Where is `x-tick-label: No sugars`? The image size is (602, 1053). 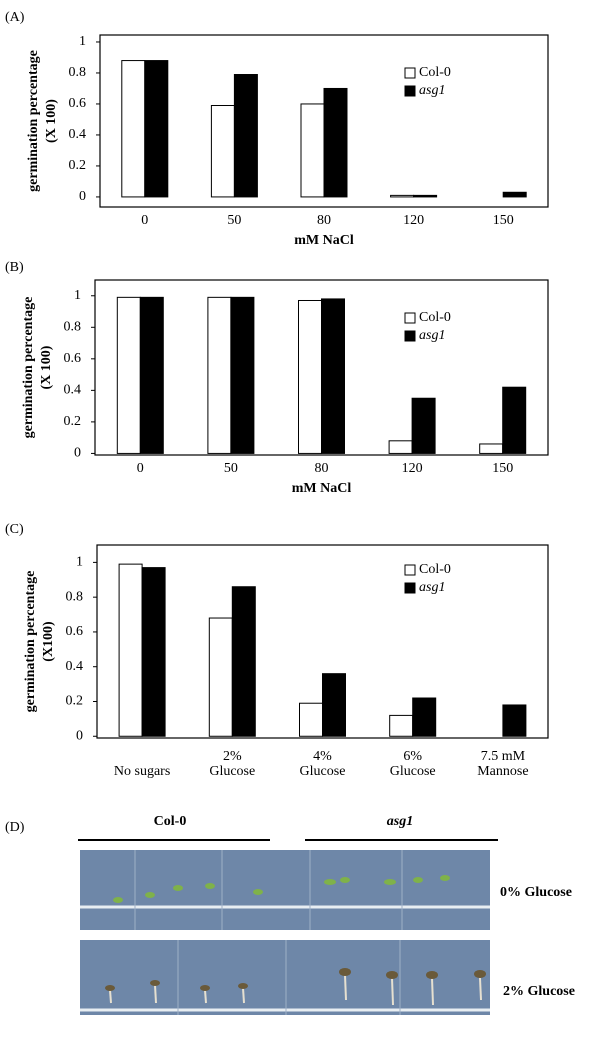
x-tick-label: No sugars is located at coordinates (142, 771).